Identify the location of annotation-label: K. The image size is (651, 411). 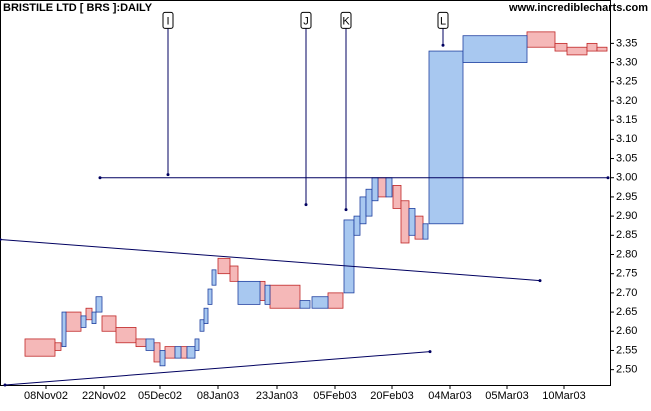
(346, 21).